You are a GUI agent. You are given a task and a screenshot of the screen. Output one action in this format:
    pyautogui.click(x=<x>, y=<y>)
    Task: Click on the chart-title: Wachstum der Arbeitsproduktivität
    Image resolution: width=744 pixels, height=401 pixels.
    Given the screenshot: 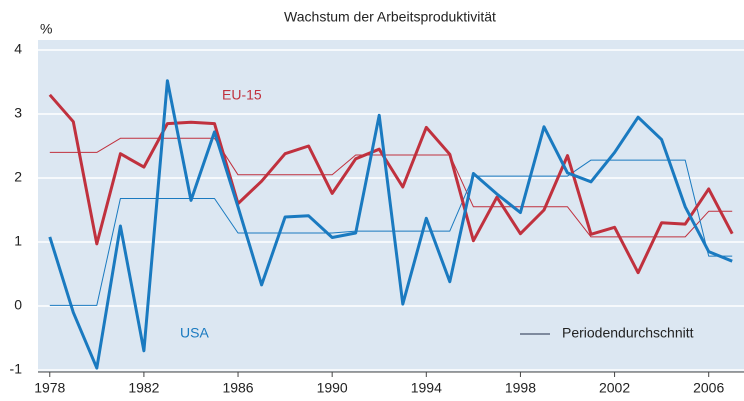 What is the action you would take?
    pyautogui.click(x=390, y=17)
    